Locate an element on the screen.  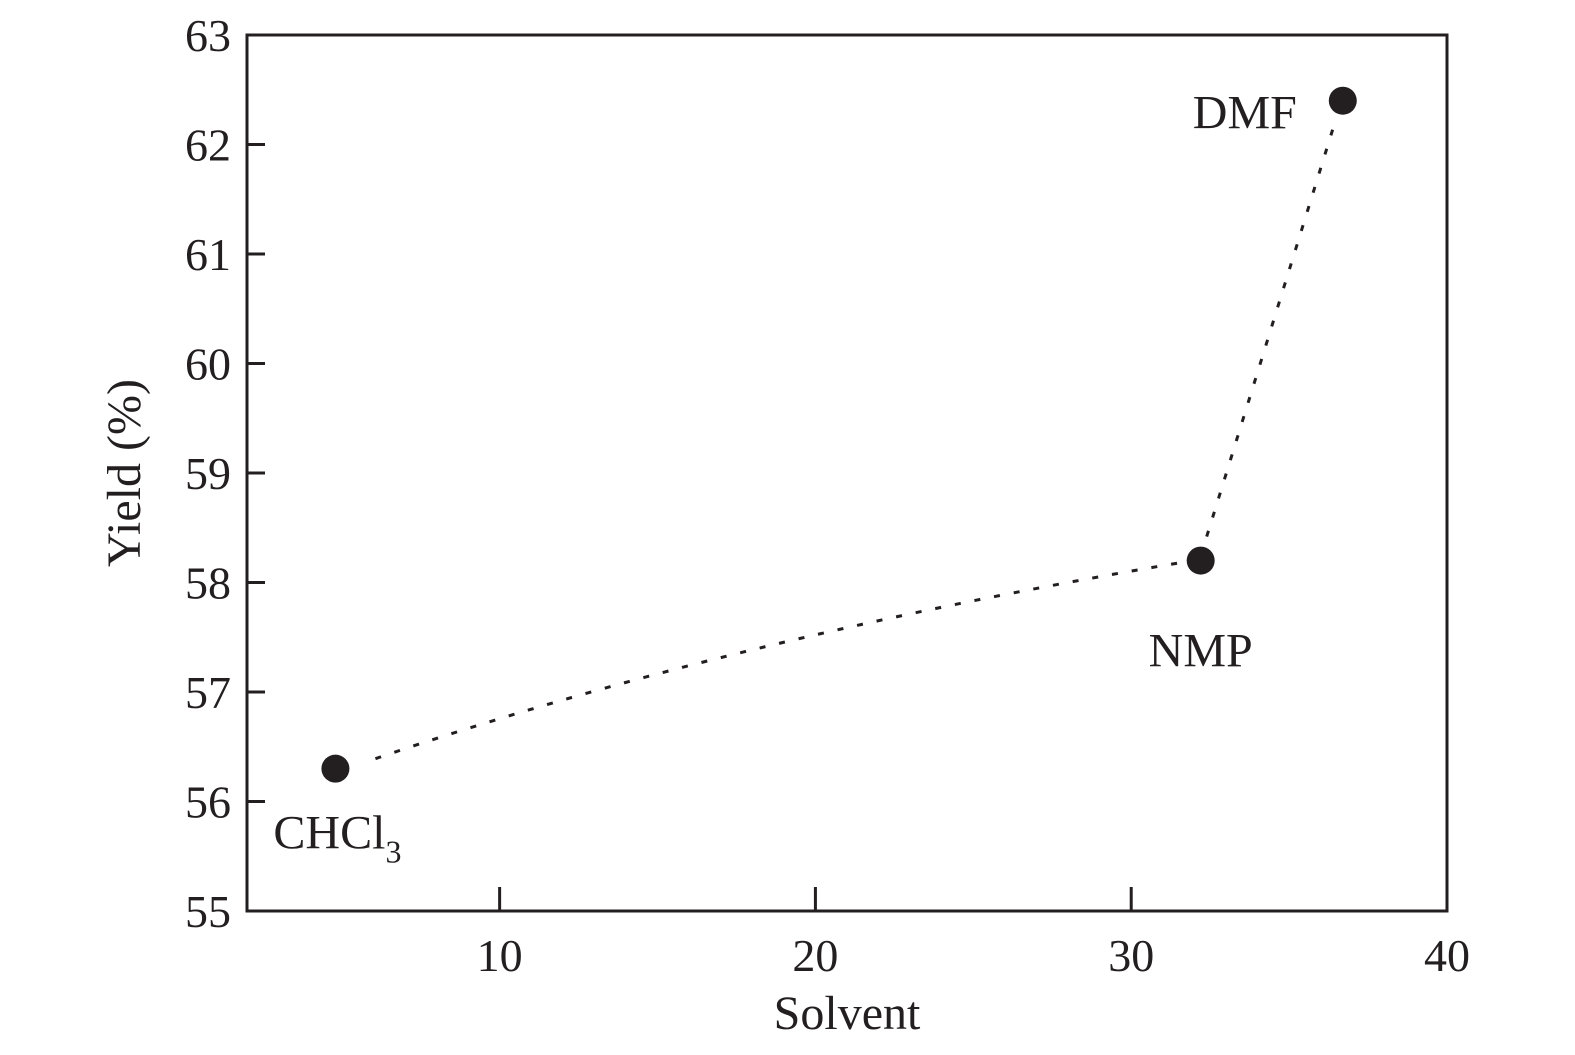
point-label: DMF is located at coordinates (1245, 113).